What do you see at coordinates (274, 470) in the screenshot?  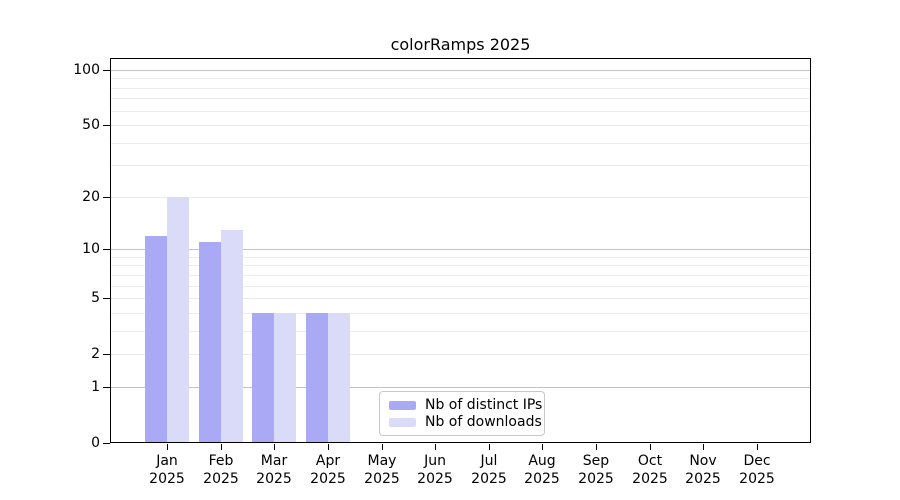 I see `x-tick-label: Mar 2025` at bounding box center [274, 470].